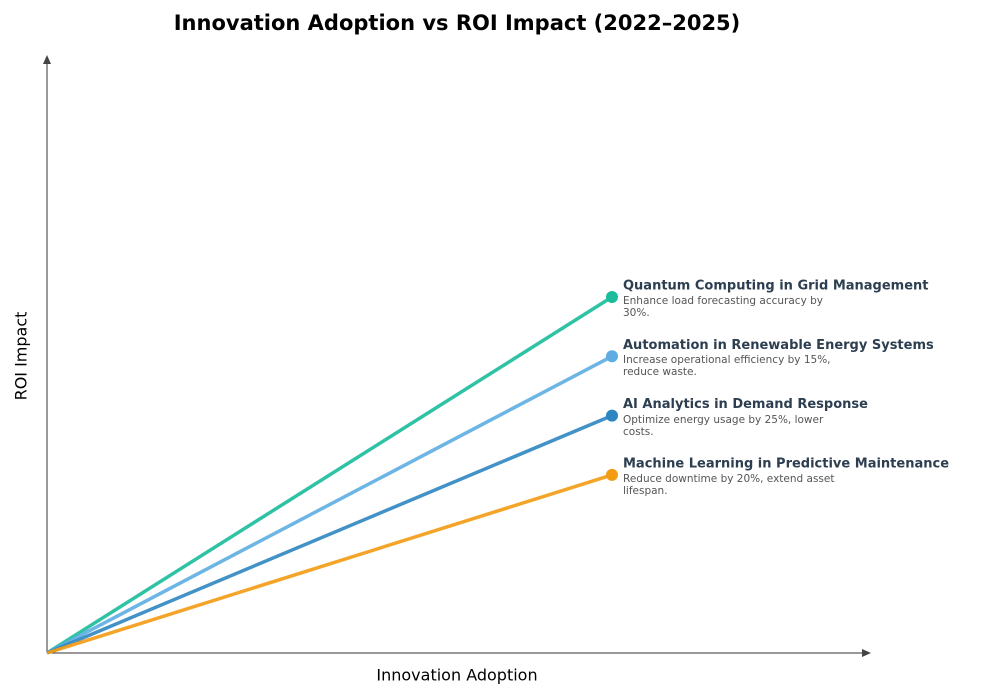  I want to click on x-axis-label: Innovation Adoption, so click(456, 675).